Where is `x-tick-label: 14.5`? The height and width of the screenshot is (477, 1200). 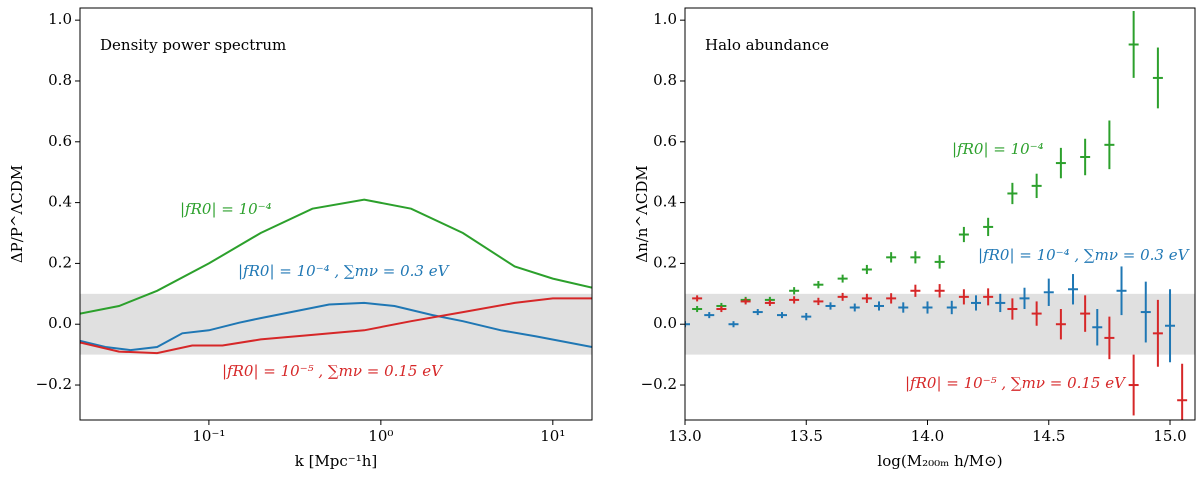 x-tick-label: 14.5 is located at coordinates (1048, 436).